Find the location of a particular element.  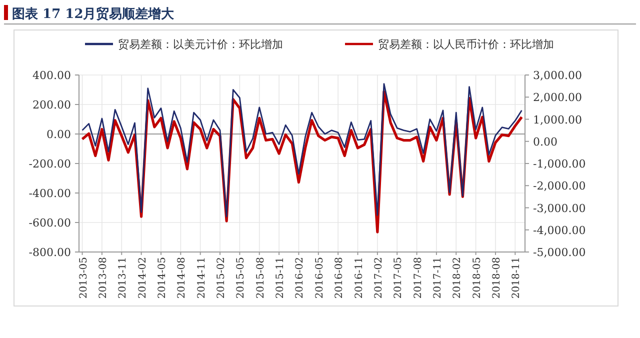

x-tick-label: 2017-05 is located at coordinates (398, 278).